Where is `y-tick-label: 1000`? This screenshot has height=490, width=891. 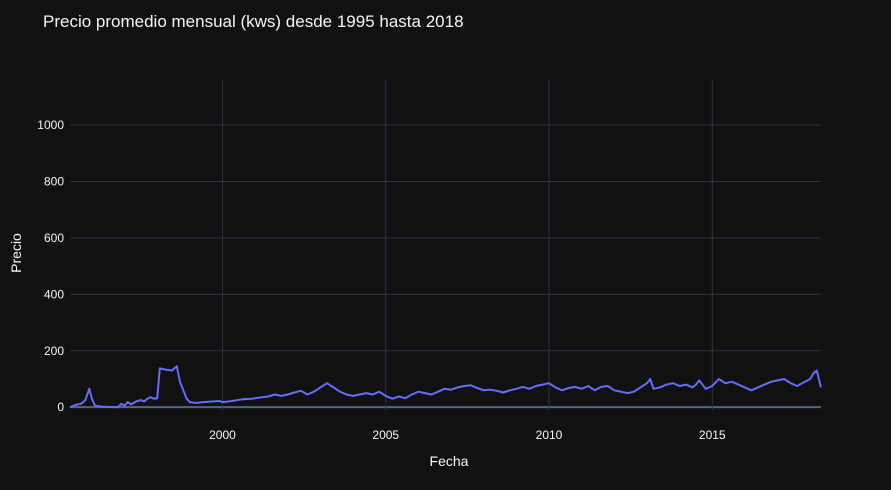
y-tick-label: 1000 is located at coordinates (50, 125).